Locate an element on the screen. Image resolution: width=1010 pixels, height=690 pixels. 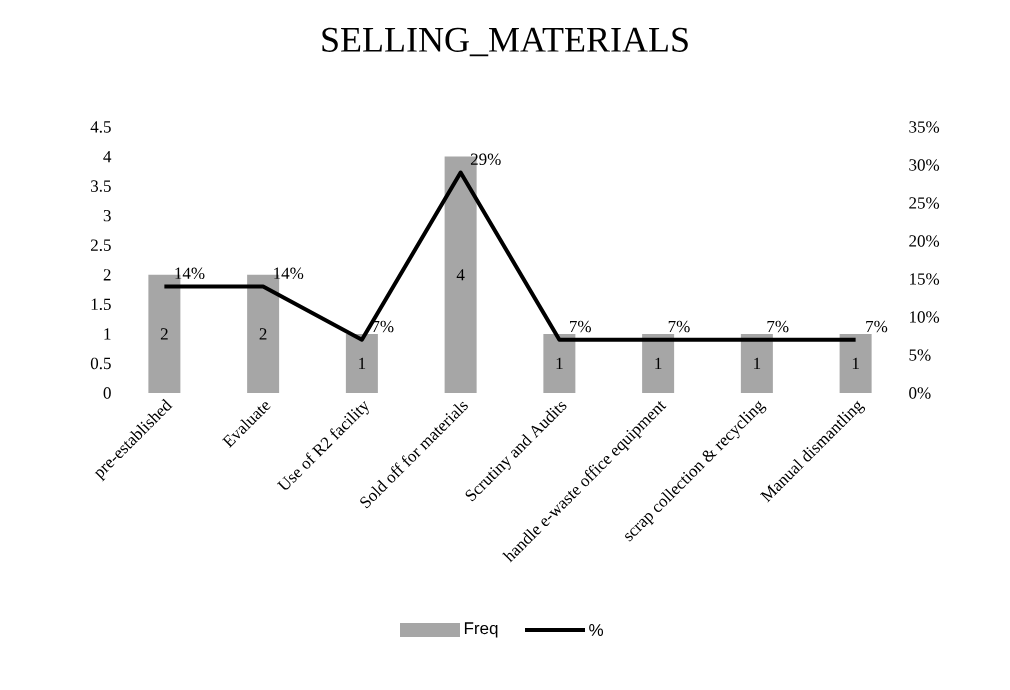
y-tick-label: 0 is located at coordinates (107, 393).